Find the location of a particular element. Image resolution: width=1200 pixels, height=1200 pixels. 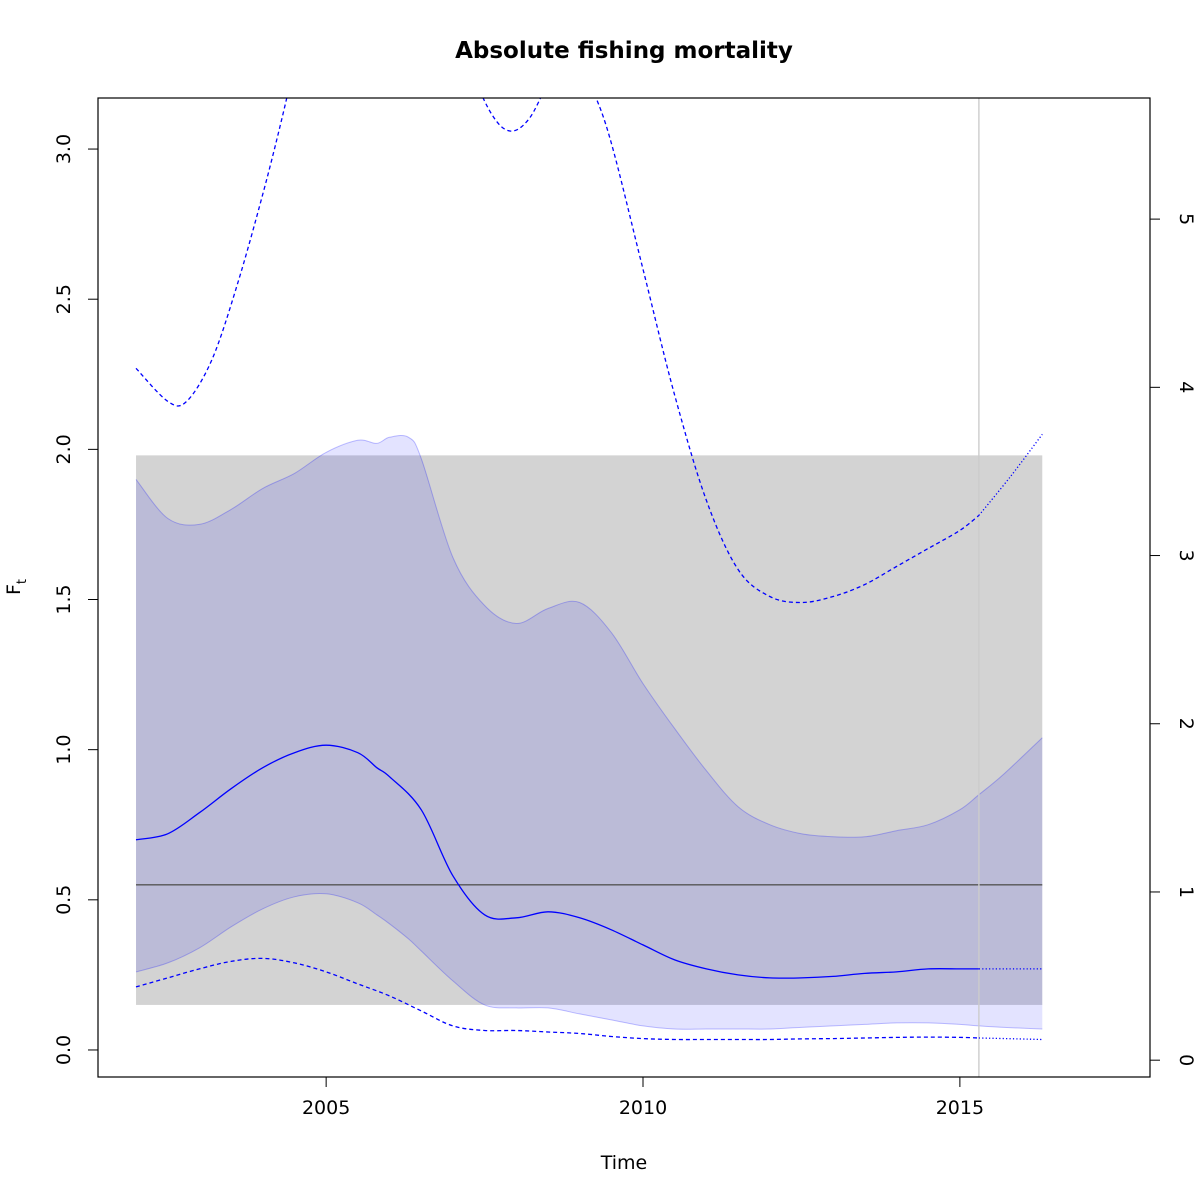

y2-tick-label-5: 4 is located at coordinates (1186, 387).